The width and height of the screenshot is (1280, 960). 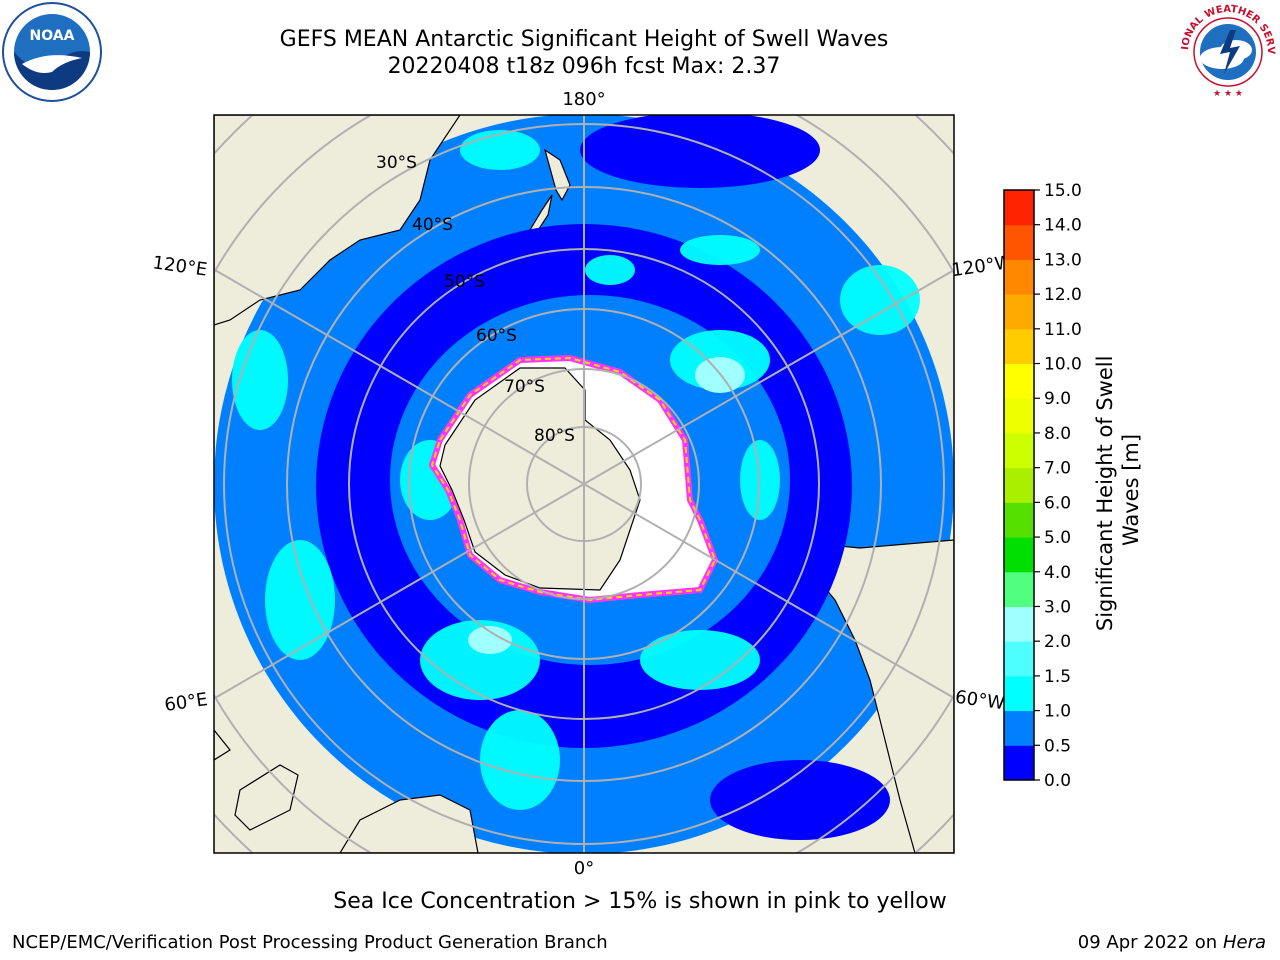 I want to click on lon-label-60w: 60°W, so click(x=980, y=701).